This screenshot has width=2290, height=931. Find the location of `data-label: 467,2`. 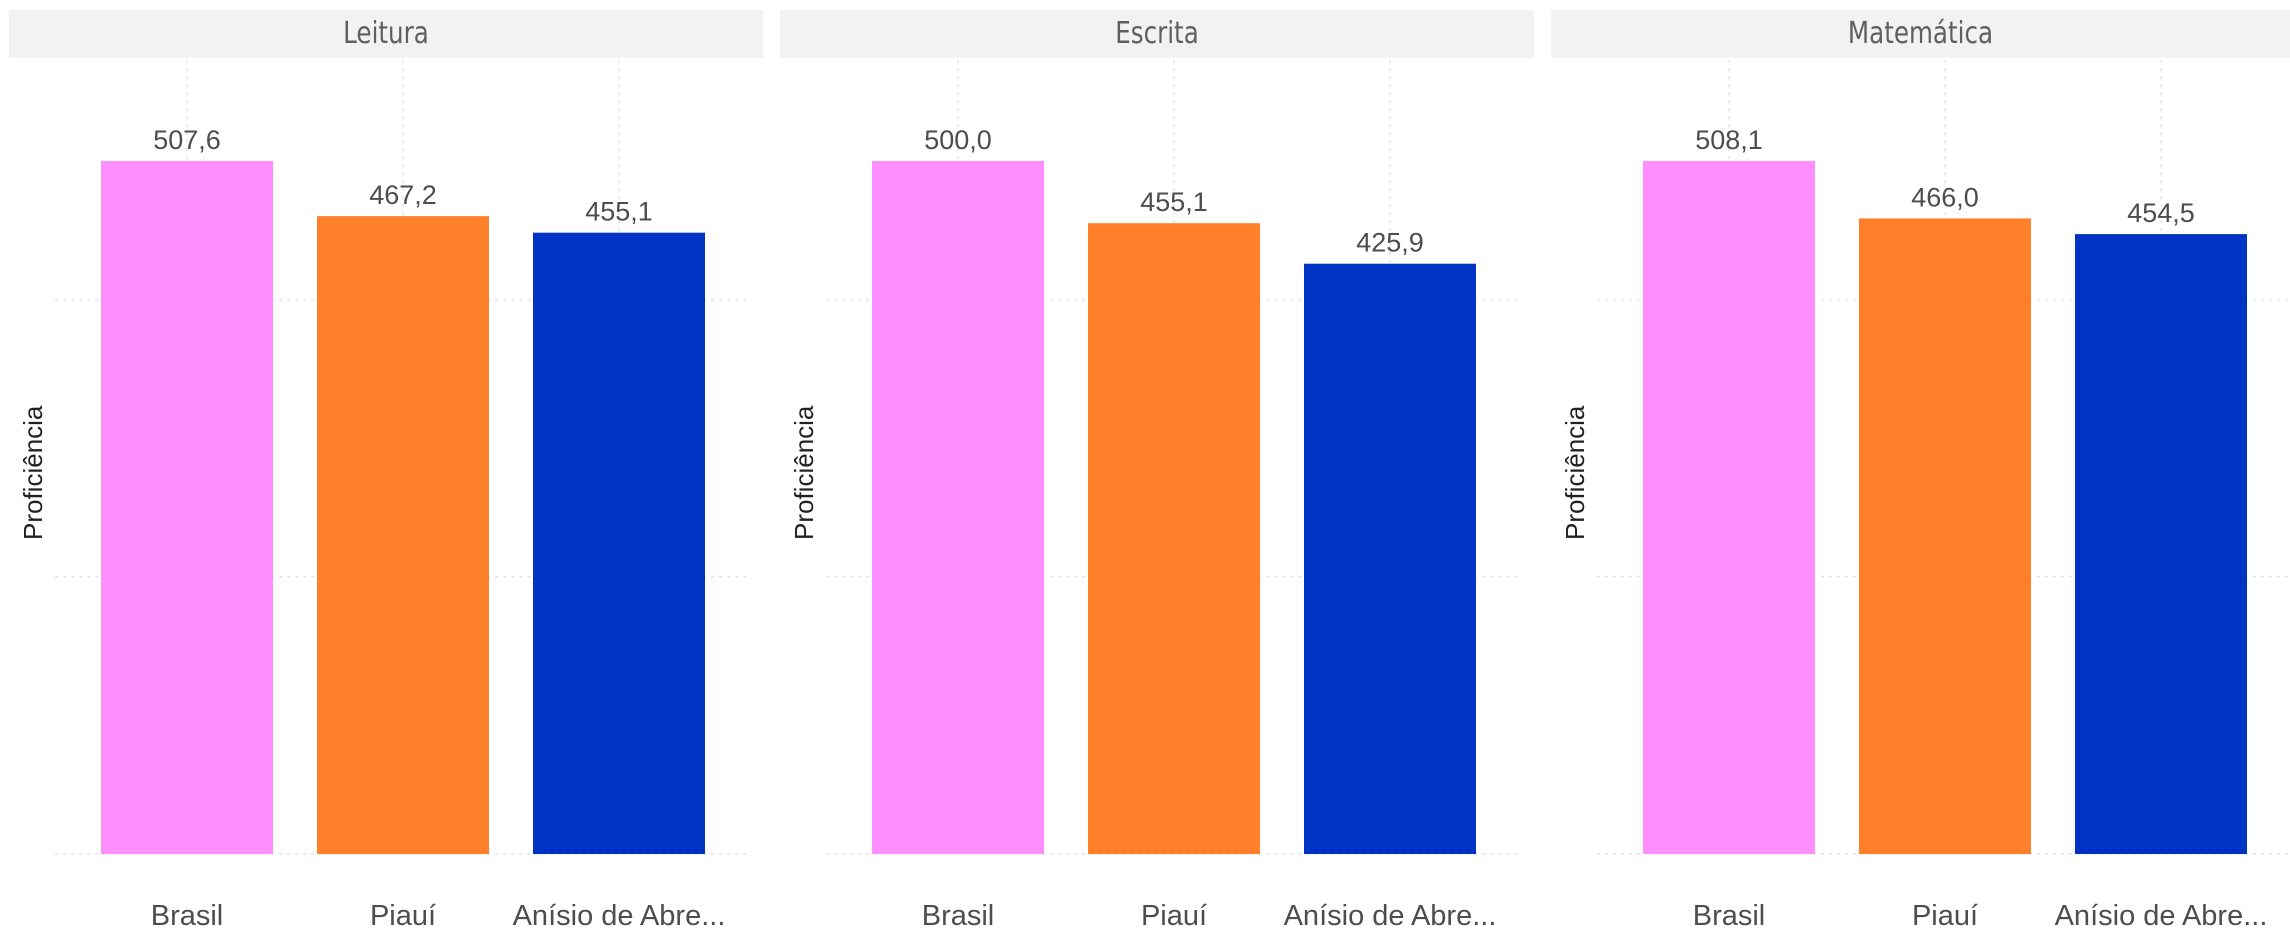

data-label: 467,2 is located at coordinates (403, 195).